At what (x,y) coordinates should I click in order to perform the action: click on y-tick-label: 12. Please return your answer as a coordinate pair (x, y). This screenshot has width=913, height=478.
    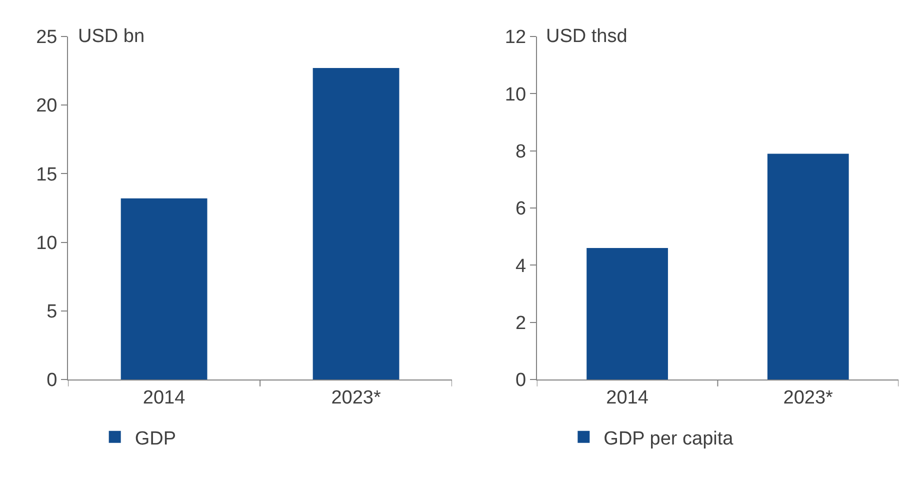
    Looking at the image, I should click on (515, 37).